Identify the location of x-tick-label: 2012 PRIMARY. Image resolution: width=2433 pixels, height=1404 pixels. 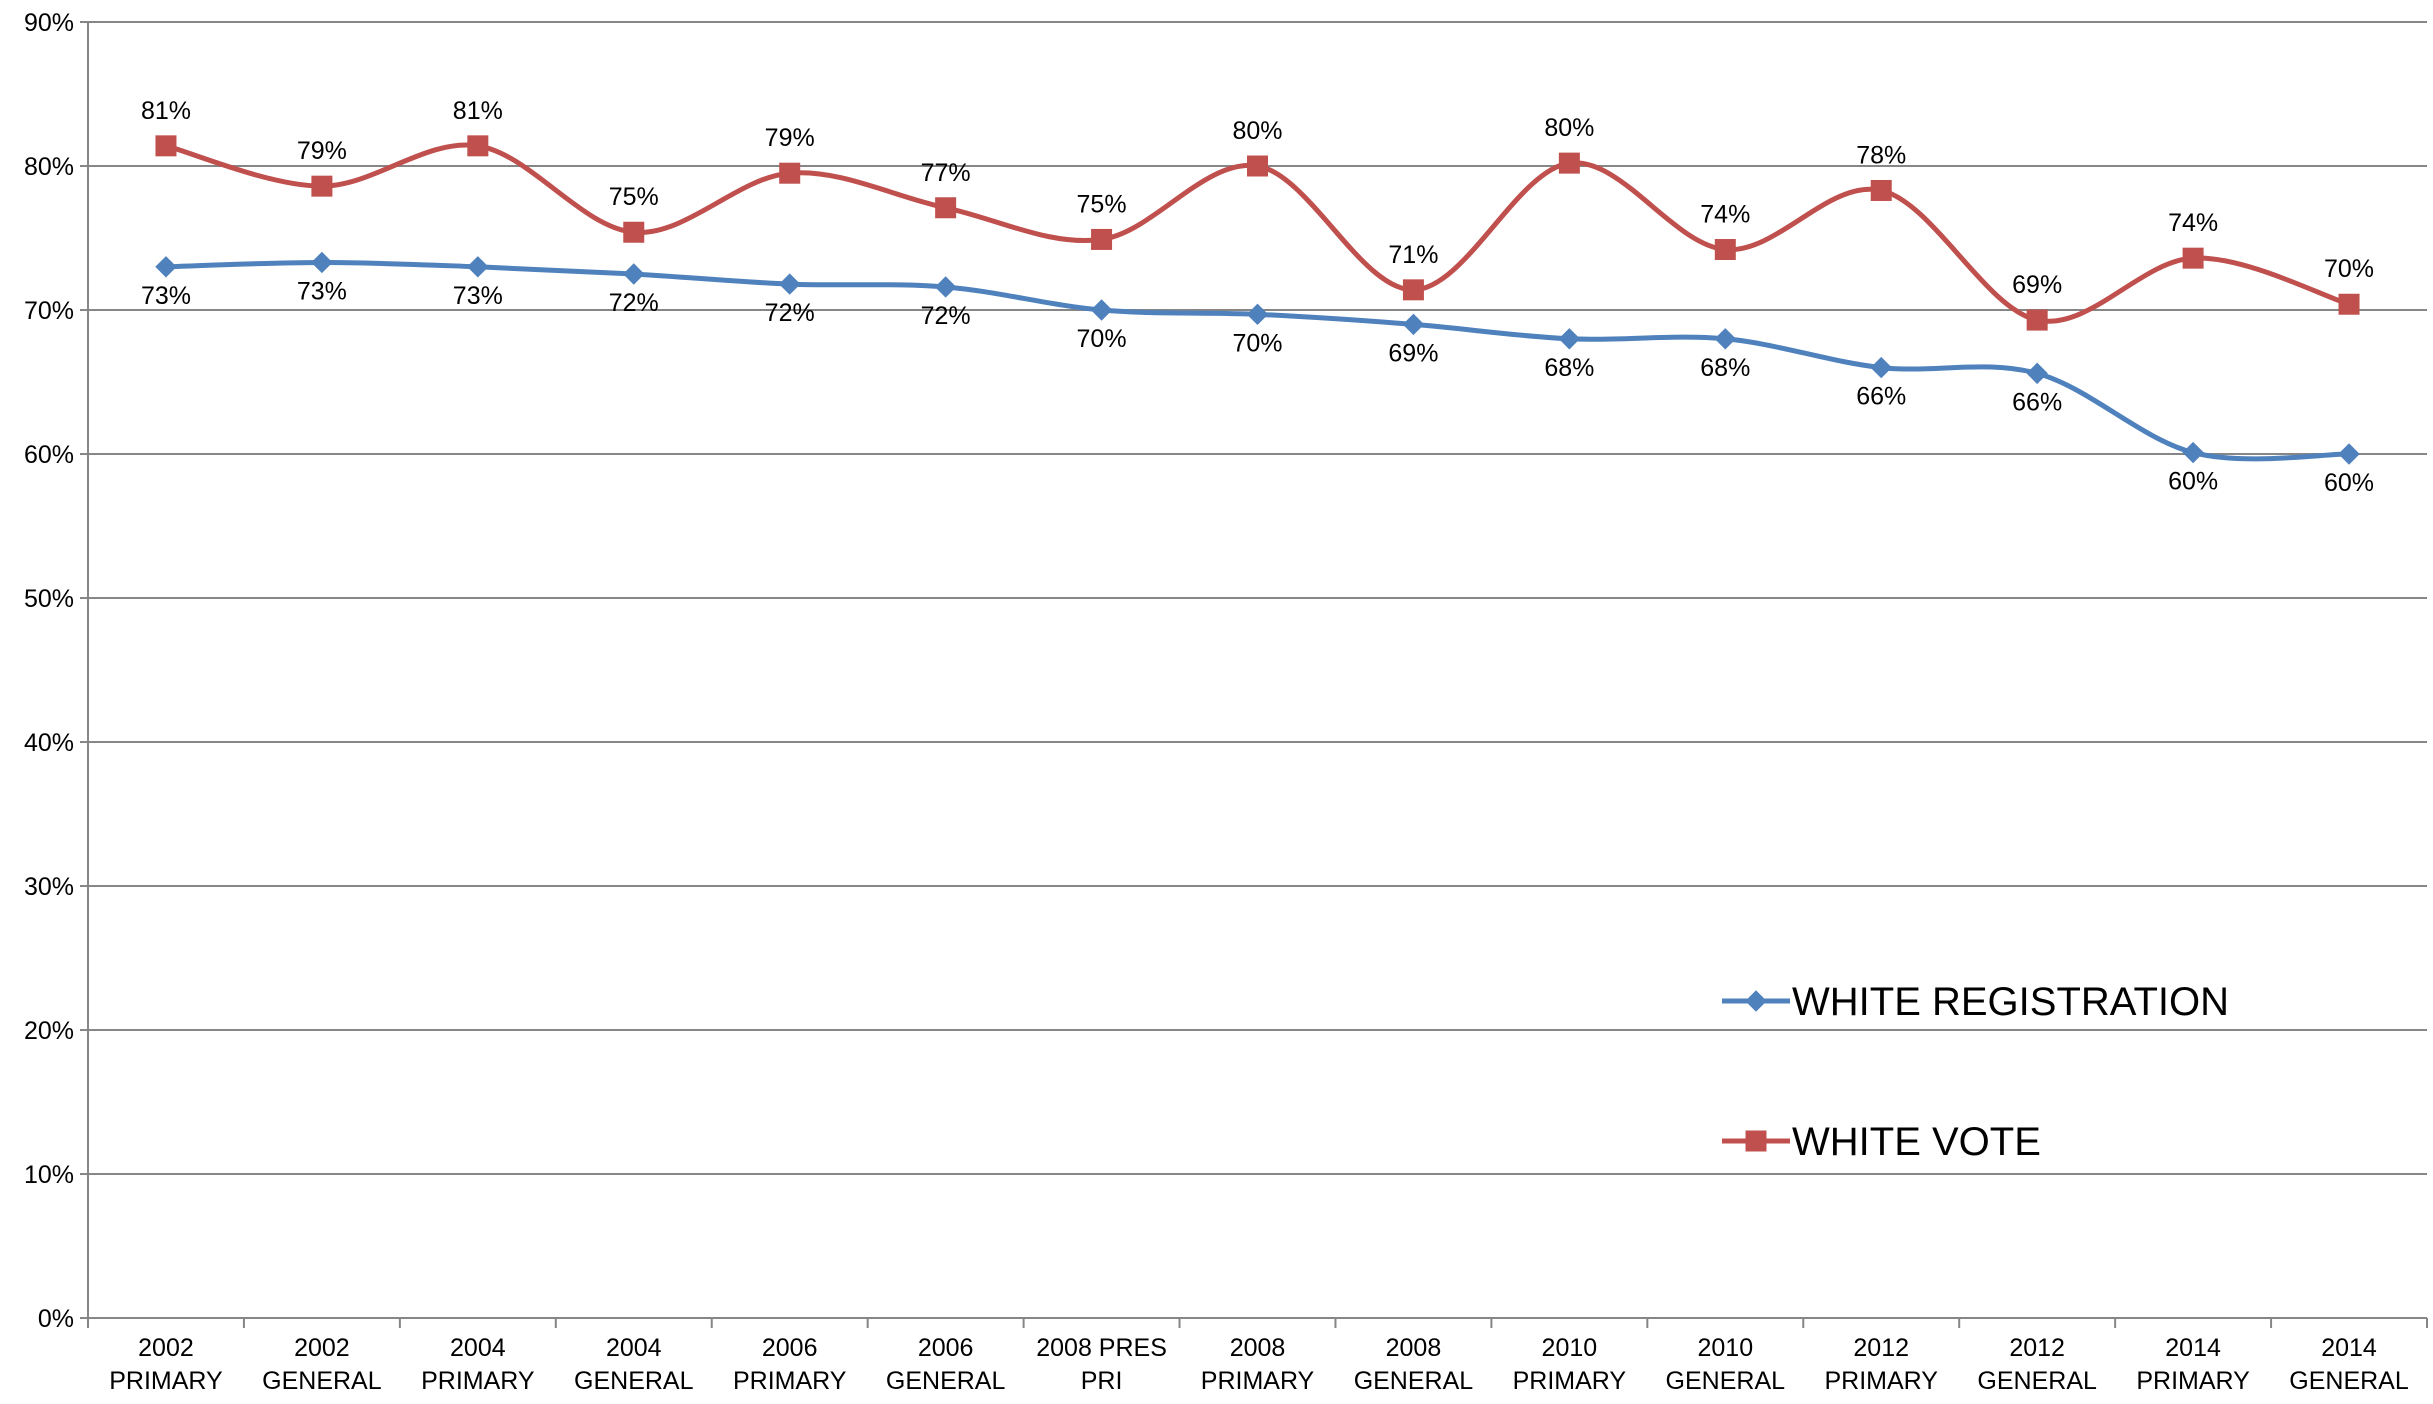
(1882, 1364).